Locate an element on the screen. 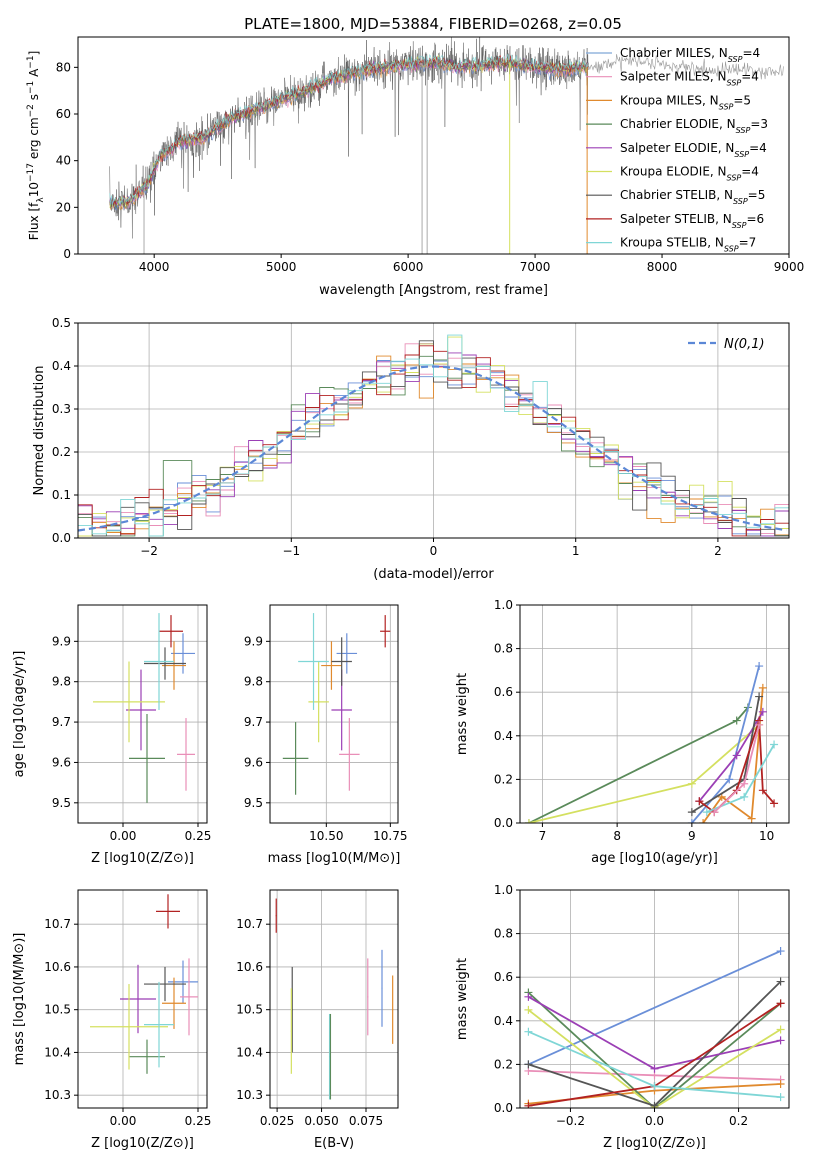 This screenshot has height=1170, width=819. legend-entry: Kroupa ELODIE, NSSP=4 is located at coordinates (689, 174).